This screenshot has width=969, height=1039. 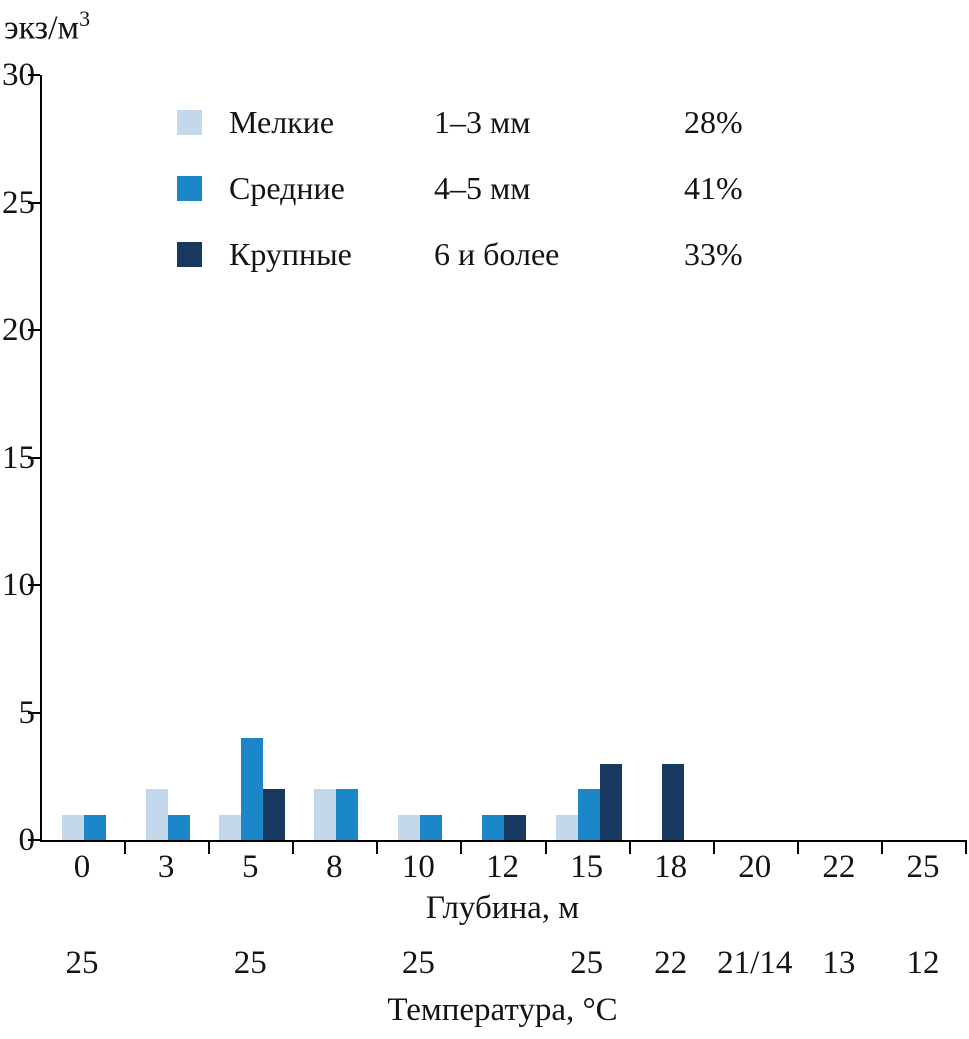 What do you see at coordinates (587, 963) in the screenshot?
I see `temperature-value-3: 25` at bounding box center [587, 963].